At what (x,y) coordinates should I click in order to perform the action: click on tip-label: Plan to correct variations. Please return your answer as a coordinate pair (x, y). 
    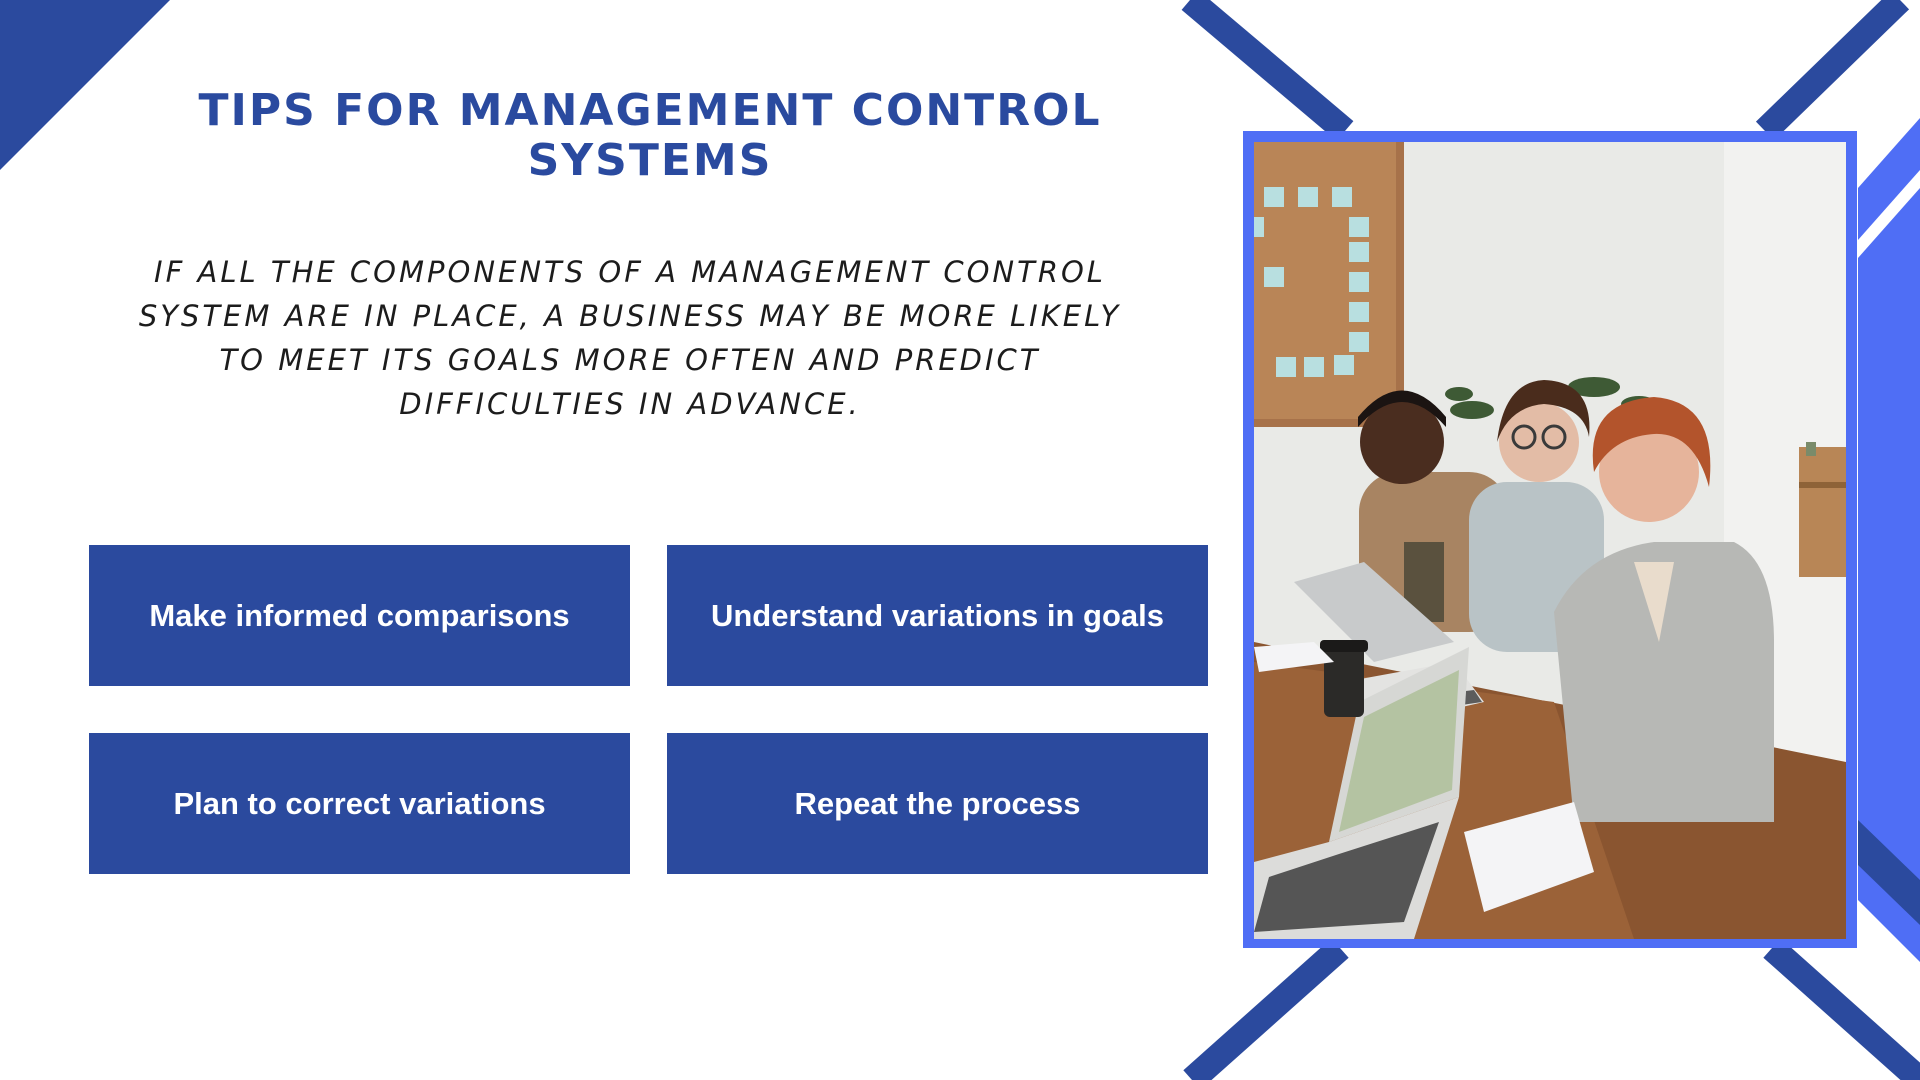
    Looking at the image, I should click on (359, 803).